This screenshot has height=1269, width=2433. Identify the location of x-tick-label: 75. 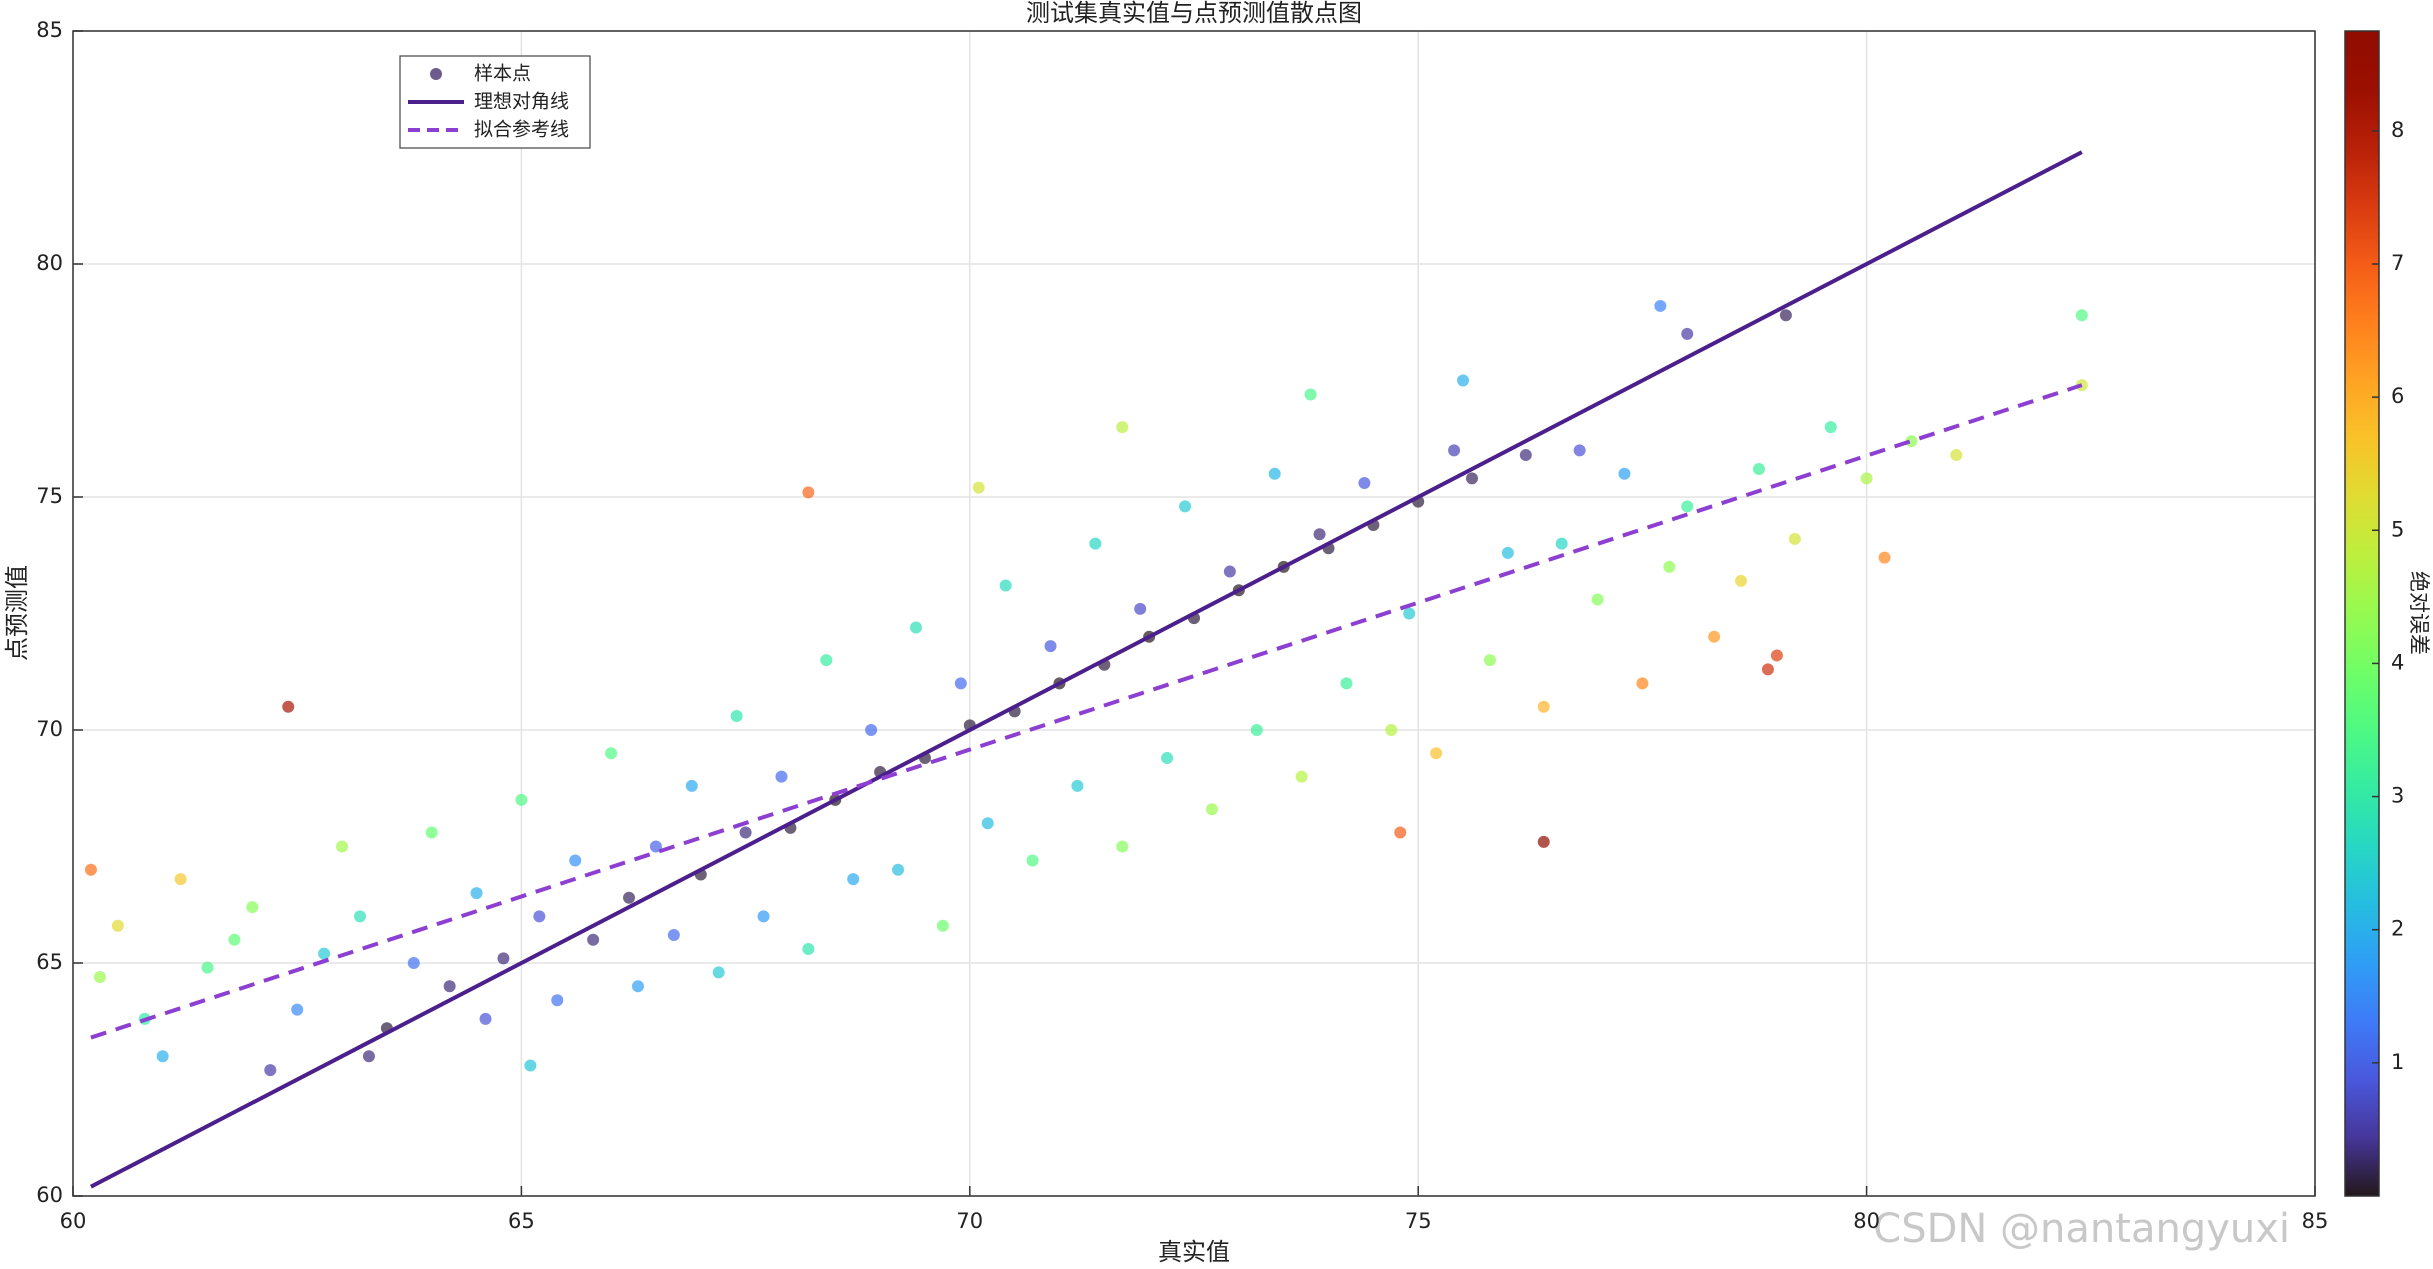
(1418, 1221).